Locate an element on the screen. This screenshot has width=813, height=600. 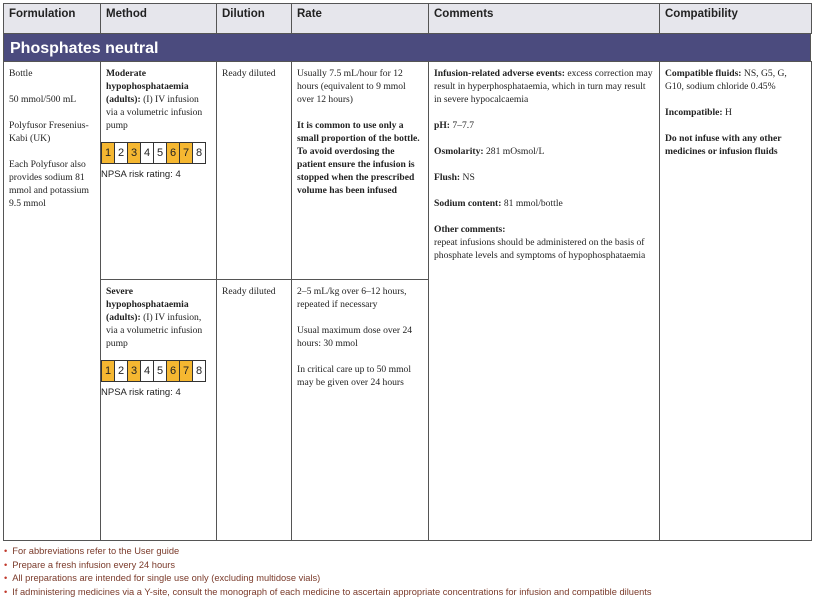
compatibility-label: Compatible fluids: is located at coordinates (703, 73).